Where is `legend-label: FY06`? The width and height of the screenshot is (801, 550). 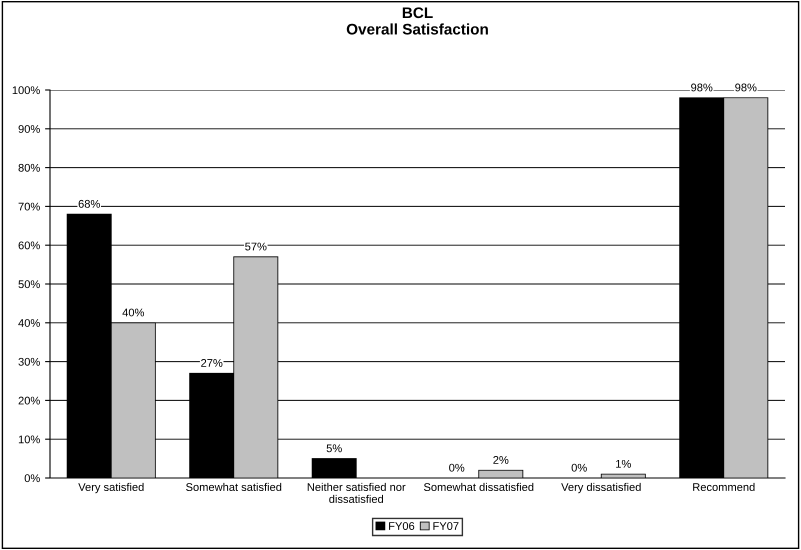
legend-label: FY06 is located at coordinates (401, 526).